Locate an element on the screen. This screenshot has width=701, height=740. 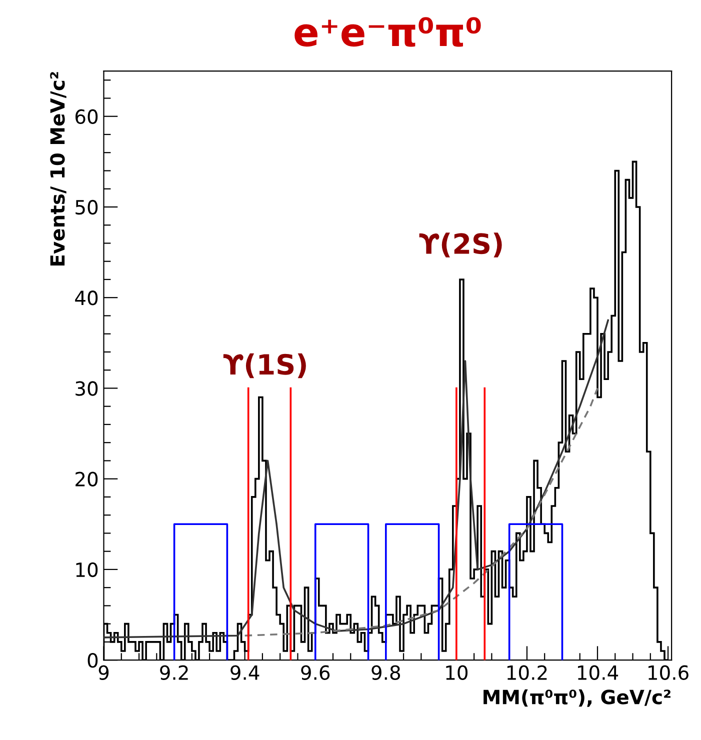
y-tick-label: 20 is located at coordinates (87, 479).